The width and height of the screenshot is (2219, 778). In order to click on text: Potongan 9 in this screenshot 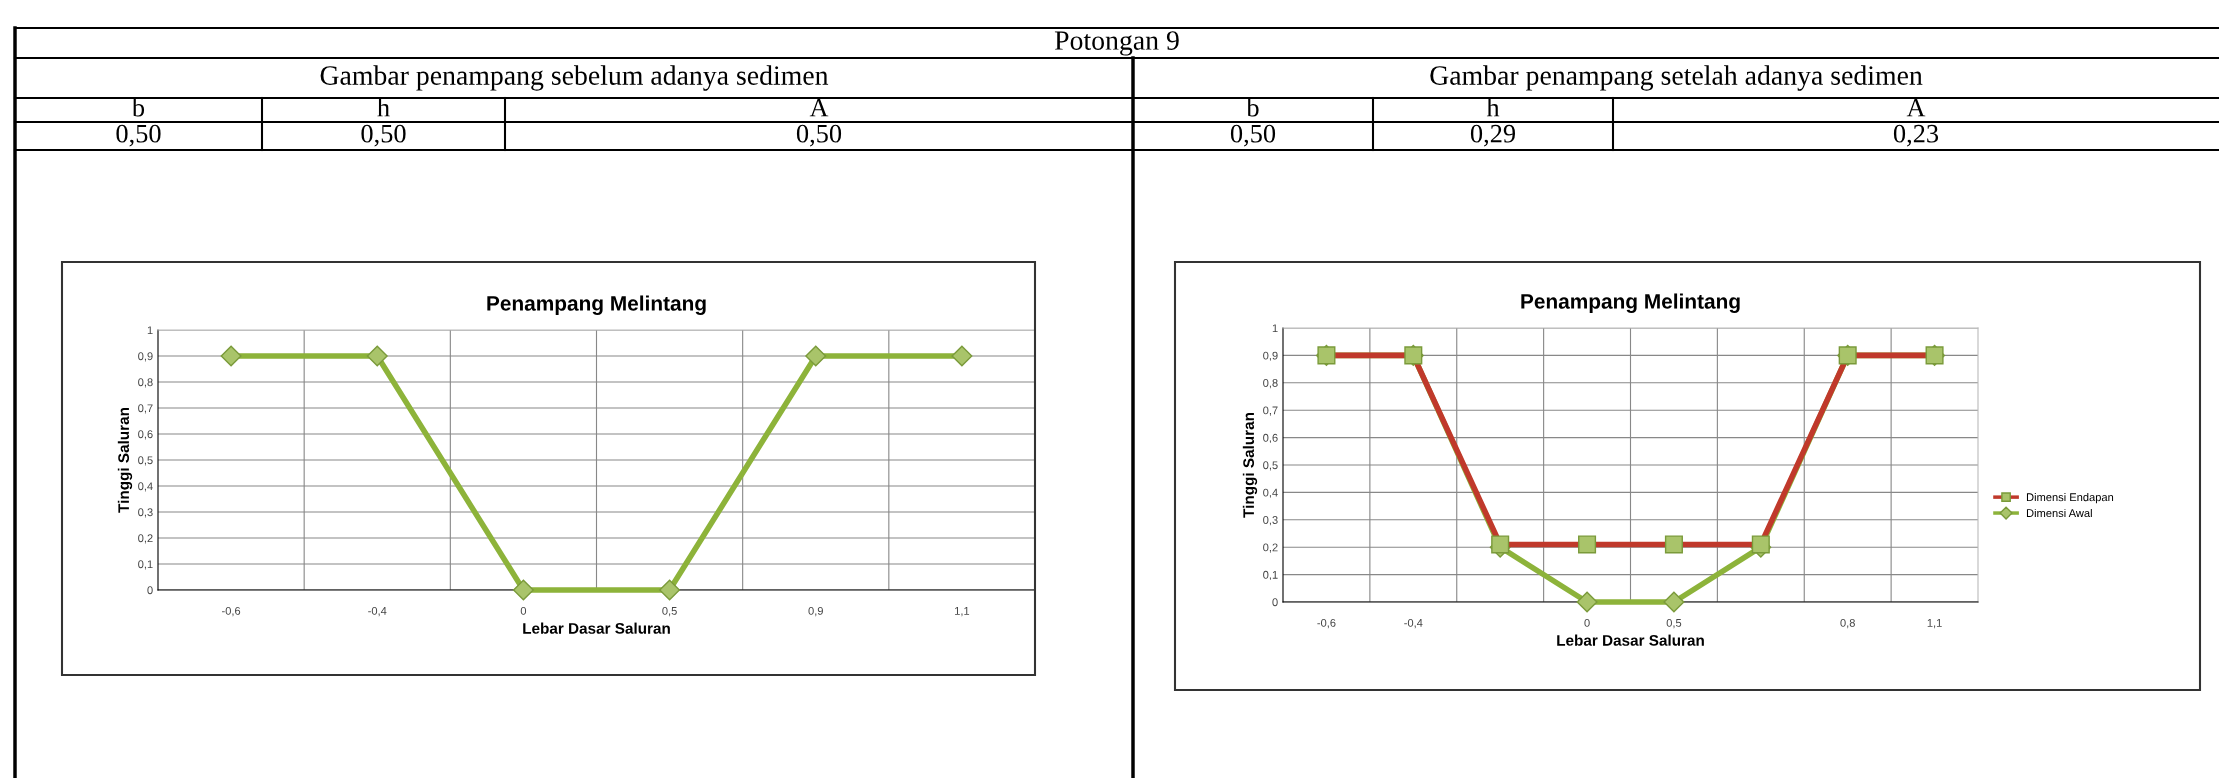, I will do `click(1116, 43)`.